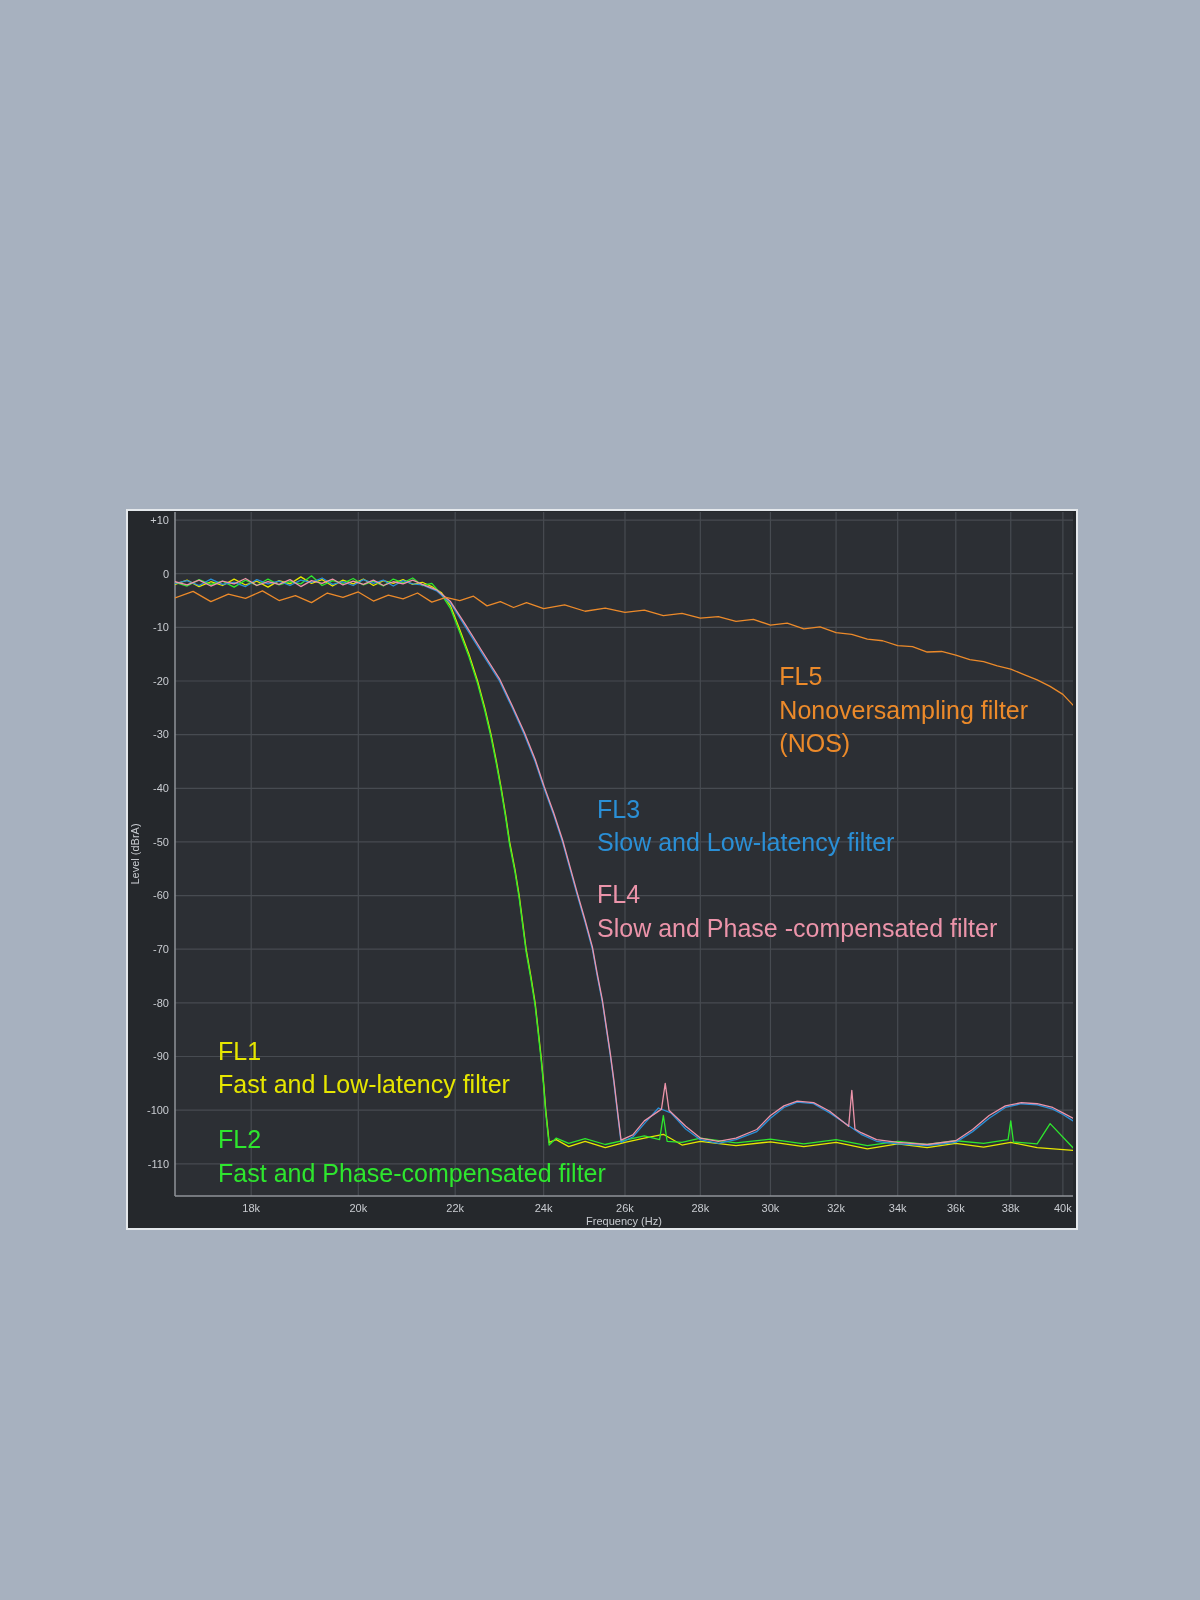  What do you see at coordinates (898, 1208) in the screenshot?
I see `x-tick-label: 34k` at bounding box center [898, 1208].